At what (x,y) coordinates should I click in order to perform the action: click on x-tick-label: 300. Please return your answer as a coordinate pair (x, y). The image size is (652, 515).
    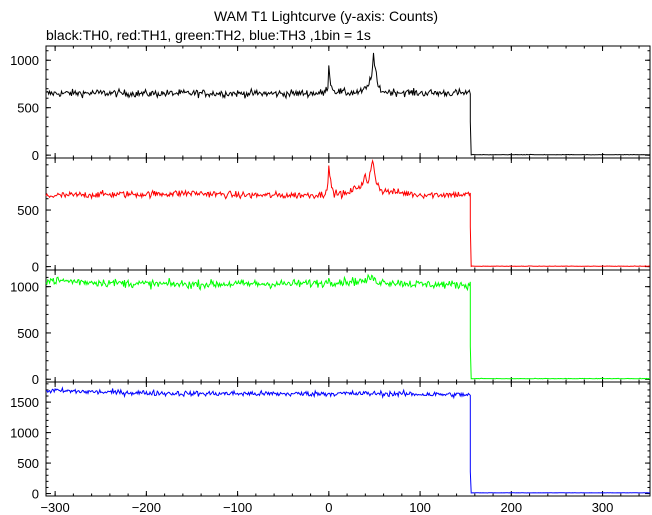
    Looking at the image, I should click on (603, 507).